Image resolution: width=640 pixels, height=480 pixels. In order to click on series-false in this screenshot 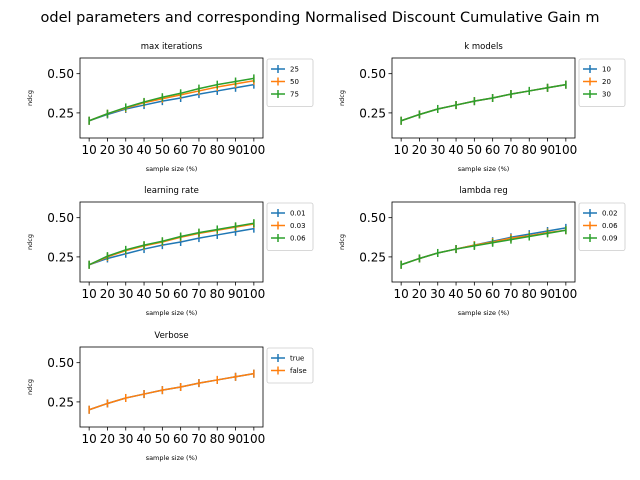, I will do `click(171, 391)`.